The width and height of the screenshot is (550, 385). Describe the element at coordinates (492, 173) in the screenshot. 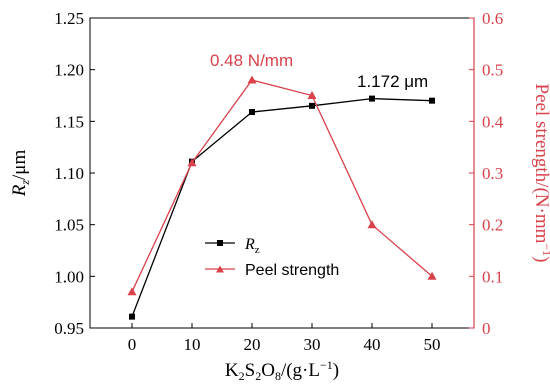

I see `right-y-tick-label: 0.3` at that location.